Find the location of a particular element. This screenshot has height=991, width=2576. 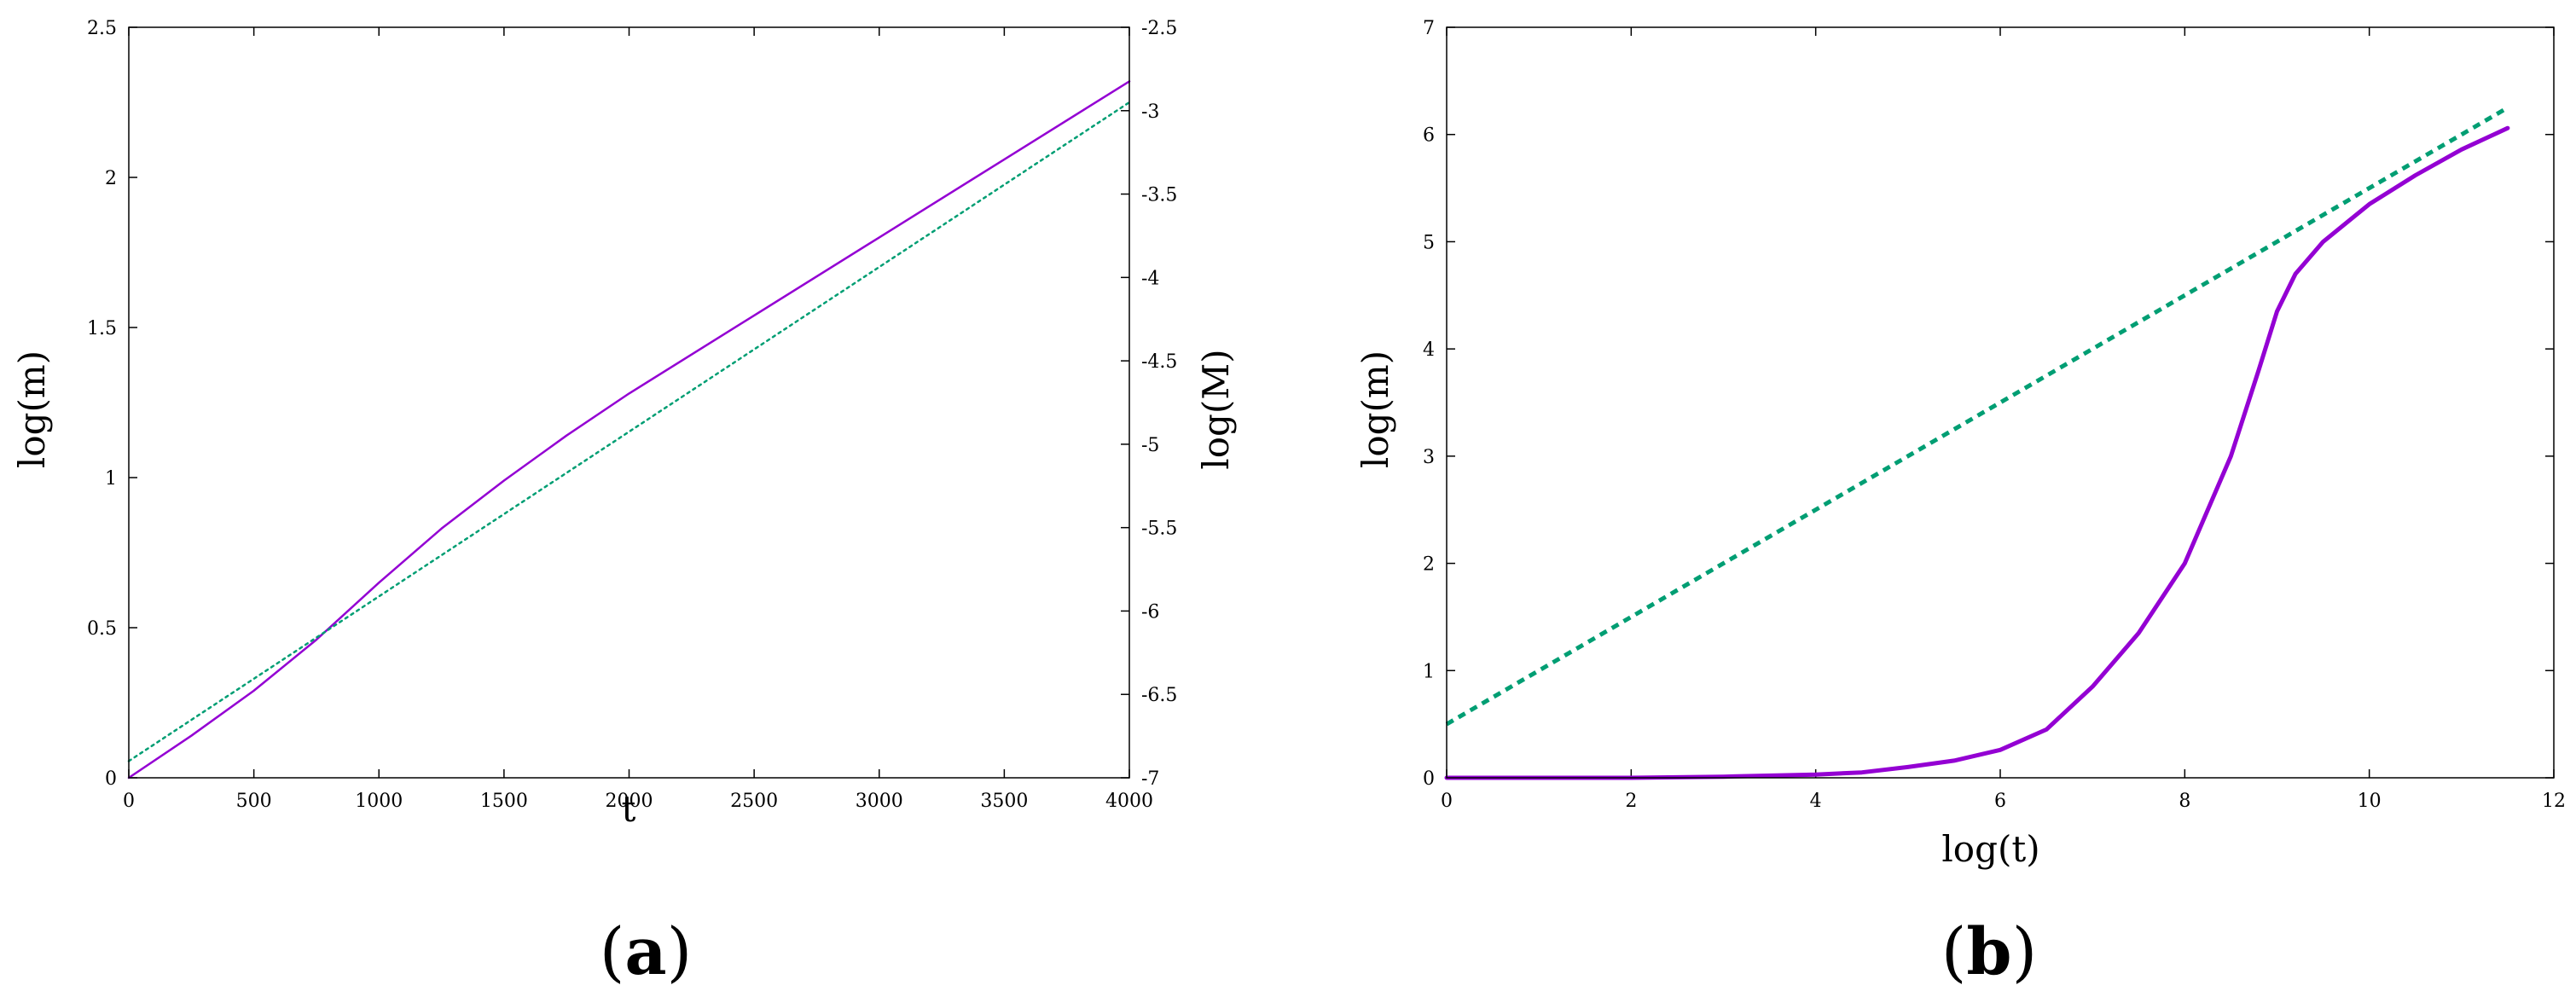

panel-a-y-tick-label: 0.5 is located at coordinates (102, 629).